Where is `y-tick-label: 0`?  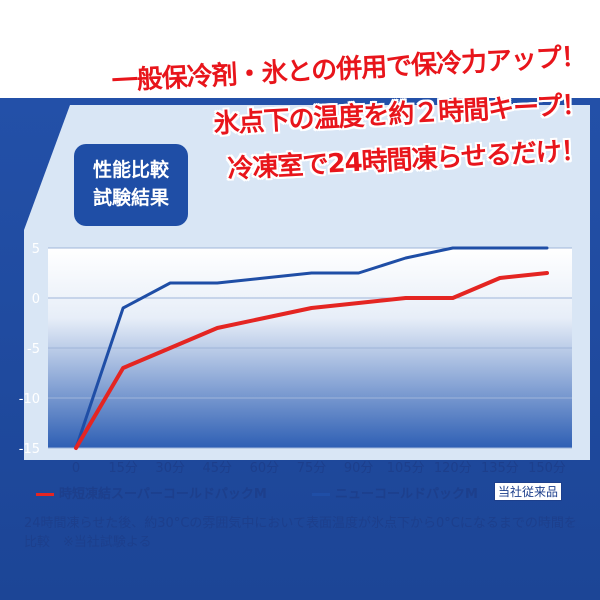 y-tick-label: 0 is located at coordinates (36, 299).